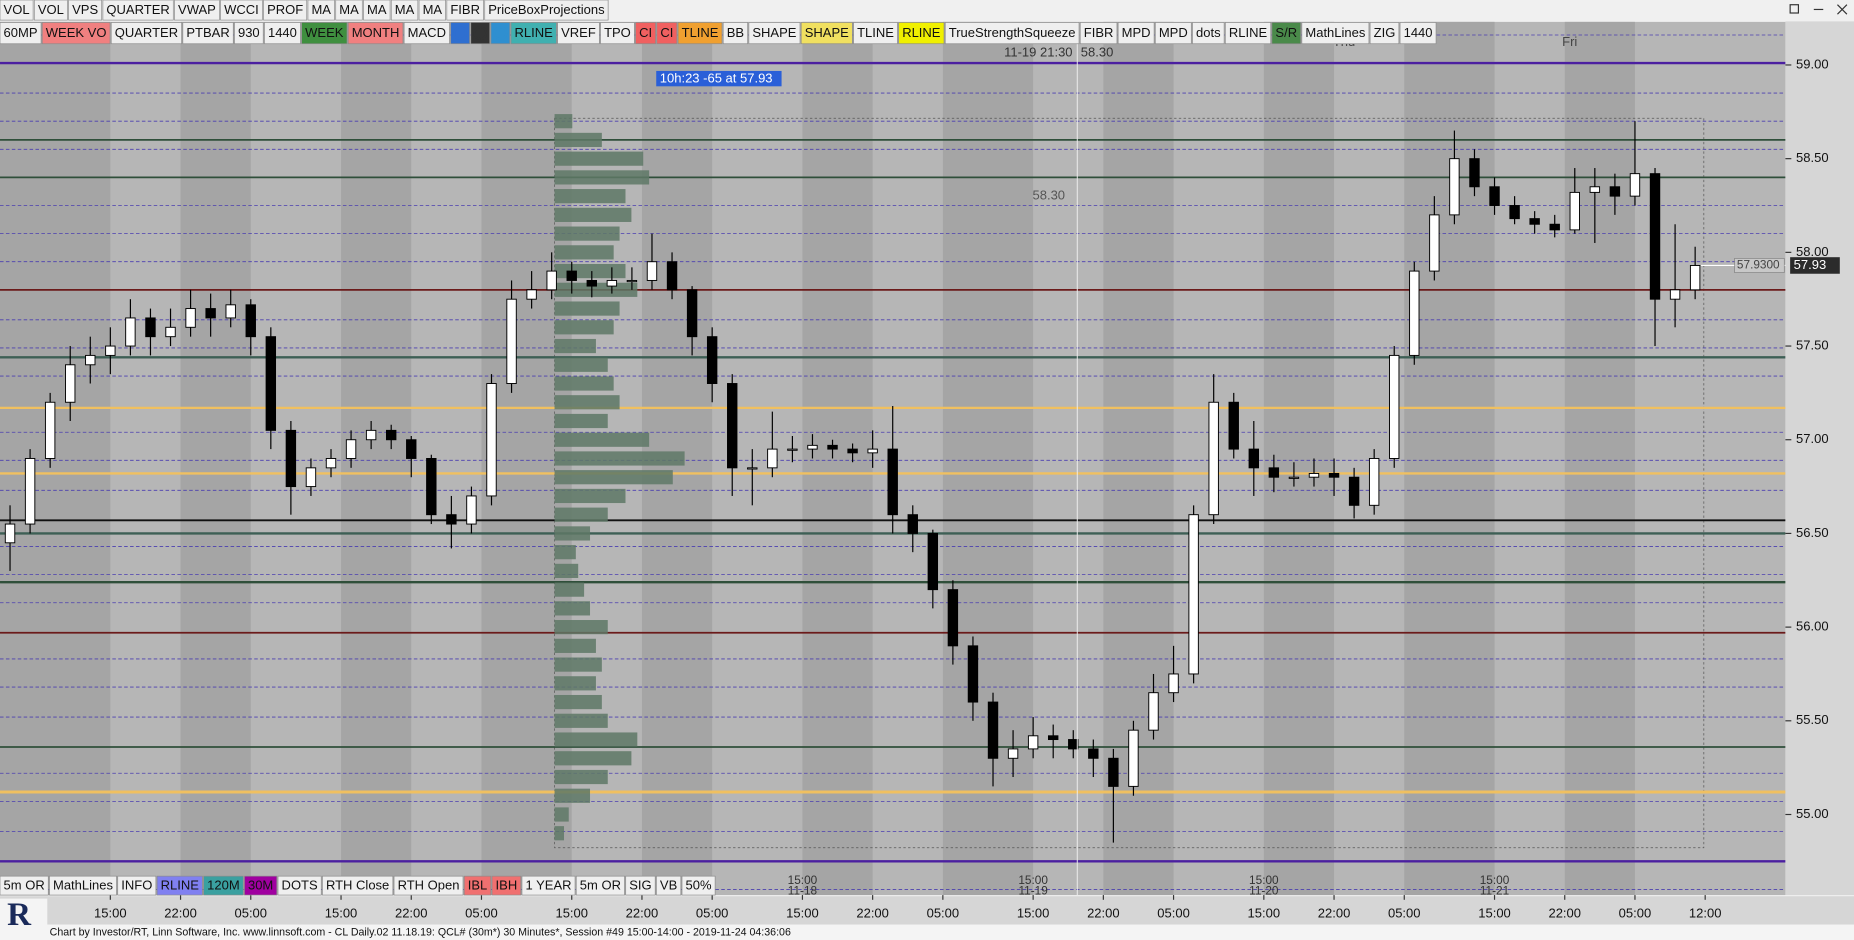 The height and width of the screenshot is (940, 1854). I want to click on button-label: MPD, so click(1136, 32).